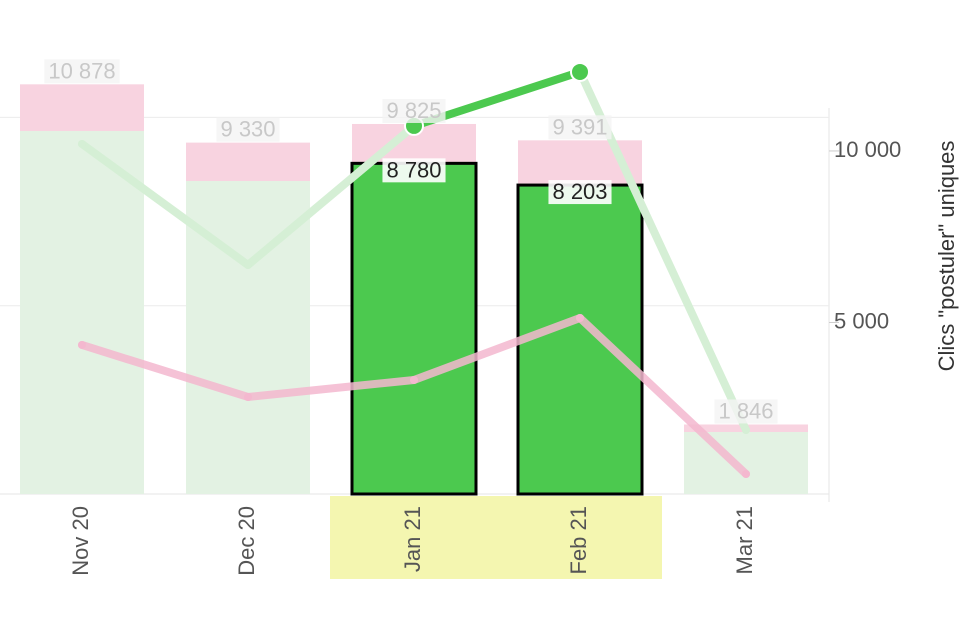 The image size is (980, 620). I want to click on value-label-group: 8 780, so click(414, 170).